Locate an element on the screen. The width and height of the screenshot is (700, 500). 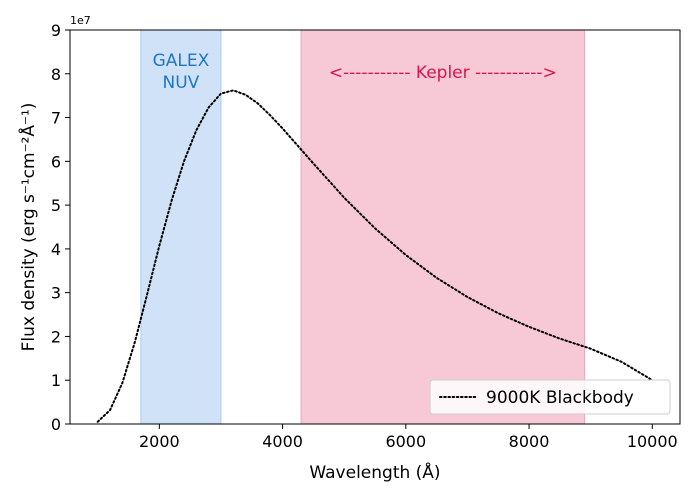
band-label-1: <----------- Kepler -----------> is located at coordinates (443, 73).